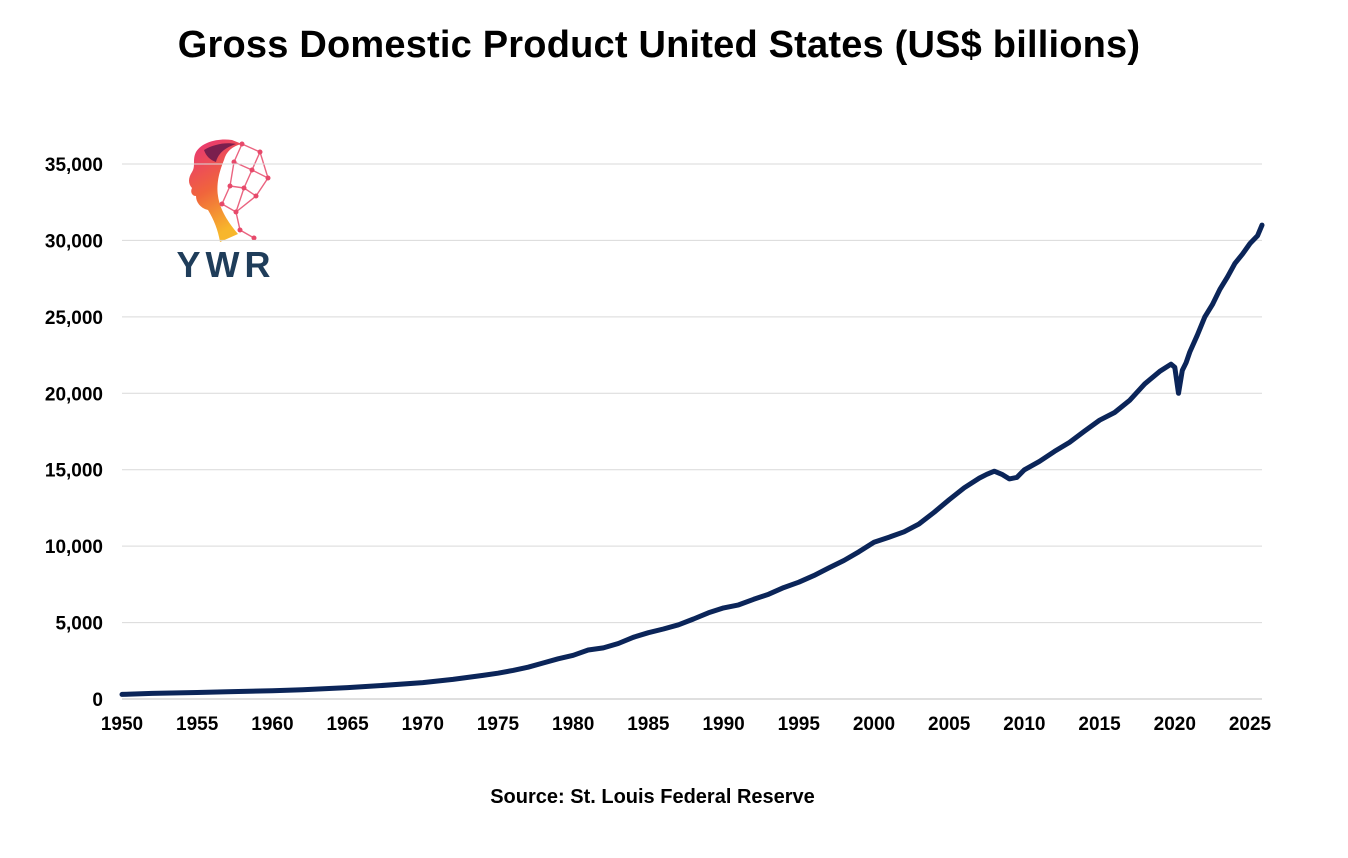 This screenshot has height=858, width=1348. I want to click on y-tick-label: 5,000, so click(79, 624).